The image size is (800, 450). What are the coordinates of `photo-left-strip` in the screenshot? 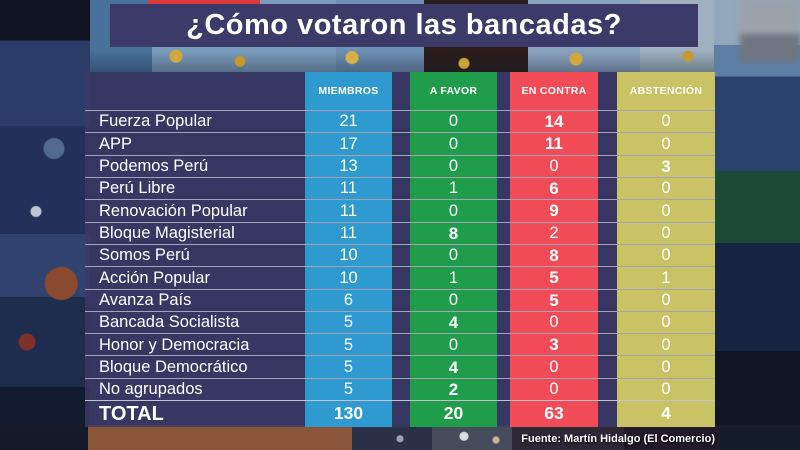 It's located at (45, 225).